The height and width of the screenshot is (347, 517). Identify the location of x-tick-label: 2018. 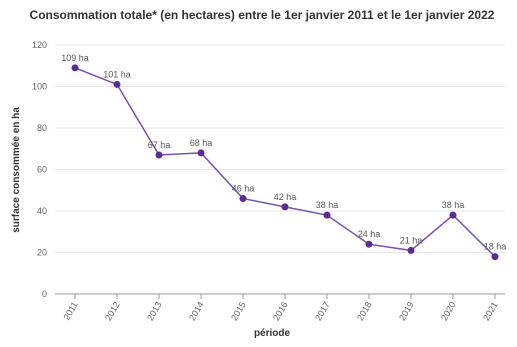
(364, 311).